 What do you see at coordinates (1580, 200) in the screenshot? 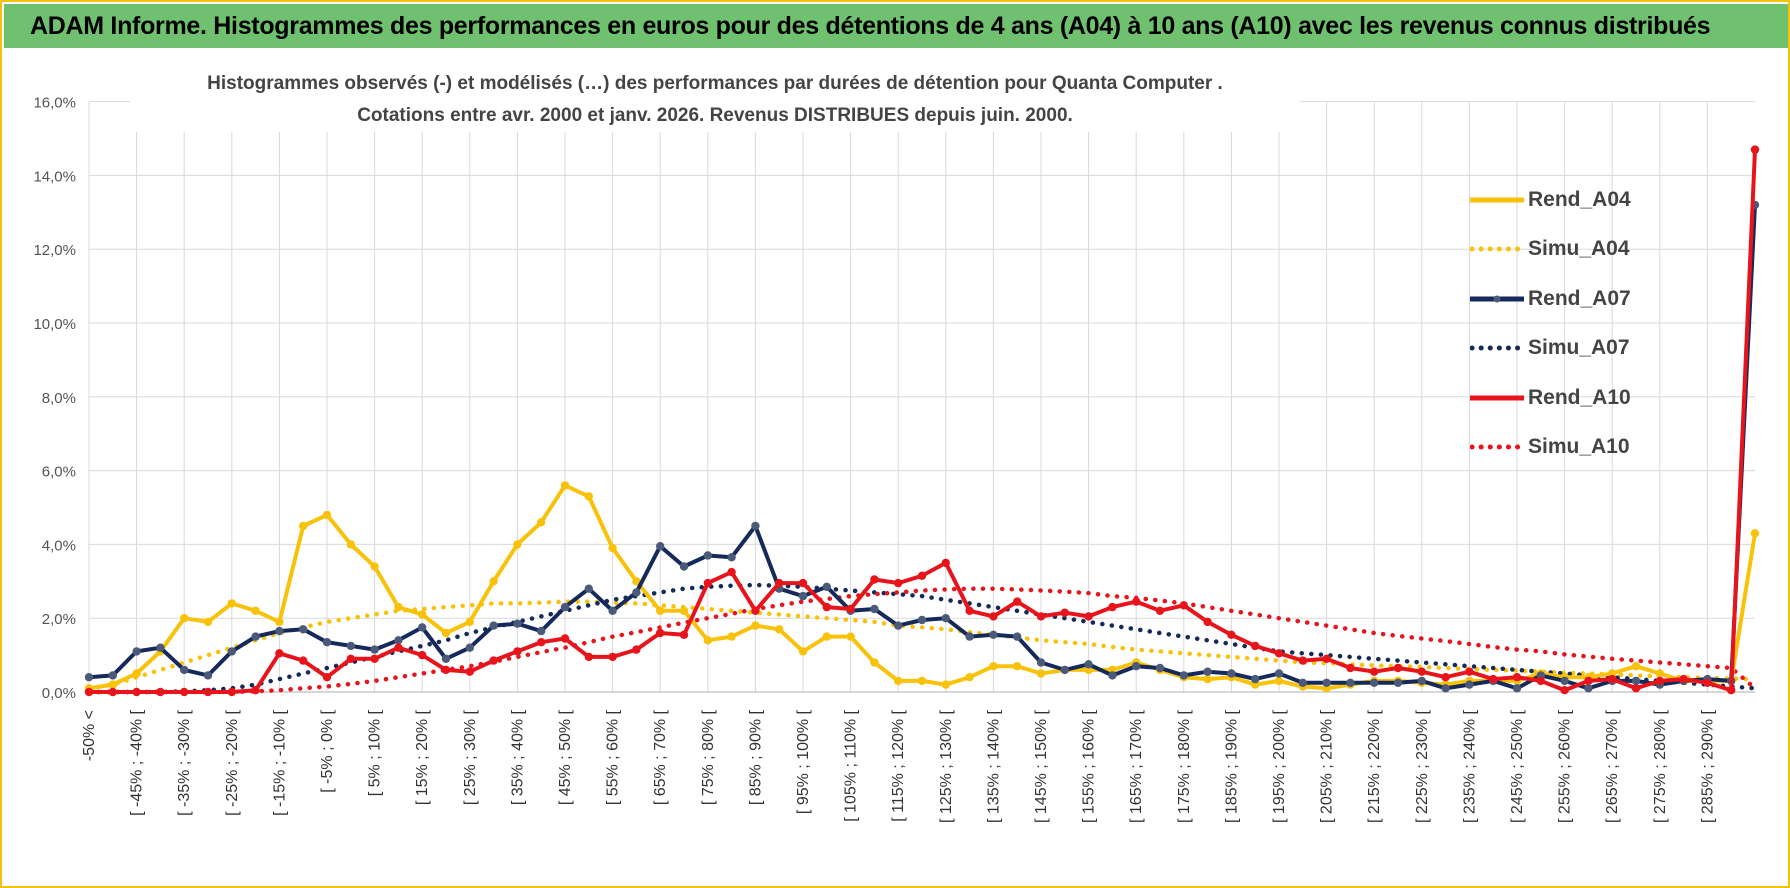
I see `legend-item: Rend_A04` at bounding box center [1580, 200].